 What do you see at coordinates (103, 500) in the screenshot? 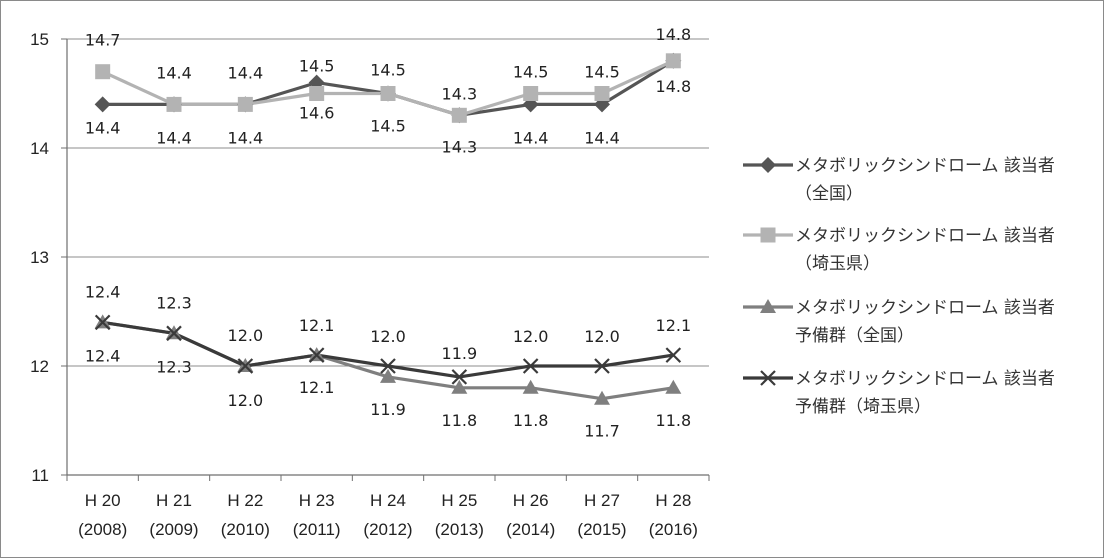
I see `x-tick-label-era: H 20` at bounding box center [103, 500].